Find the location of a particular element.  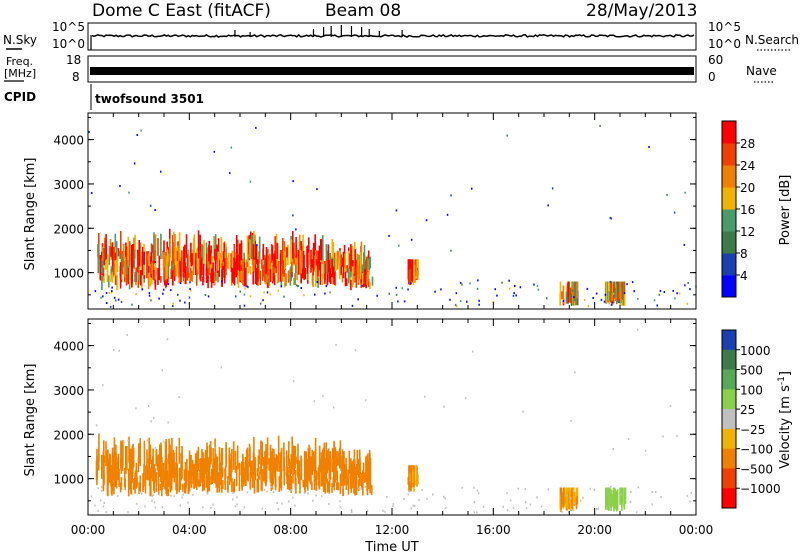

colorbar-swatch is located at coordinates (729, 458).